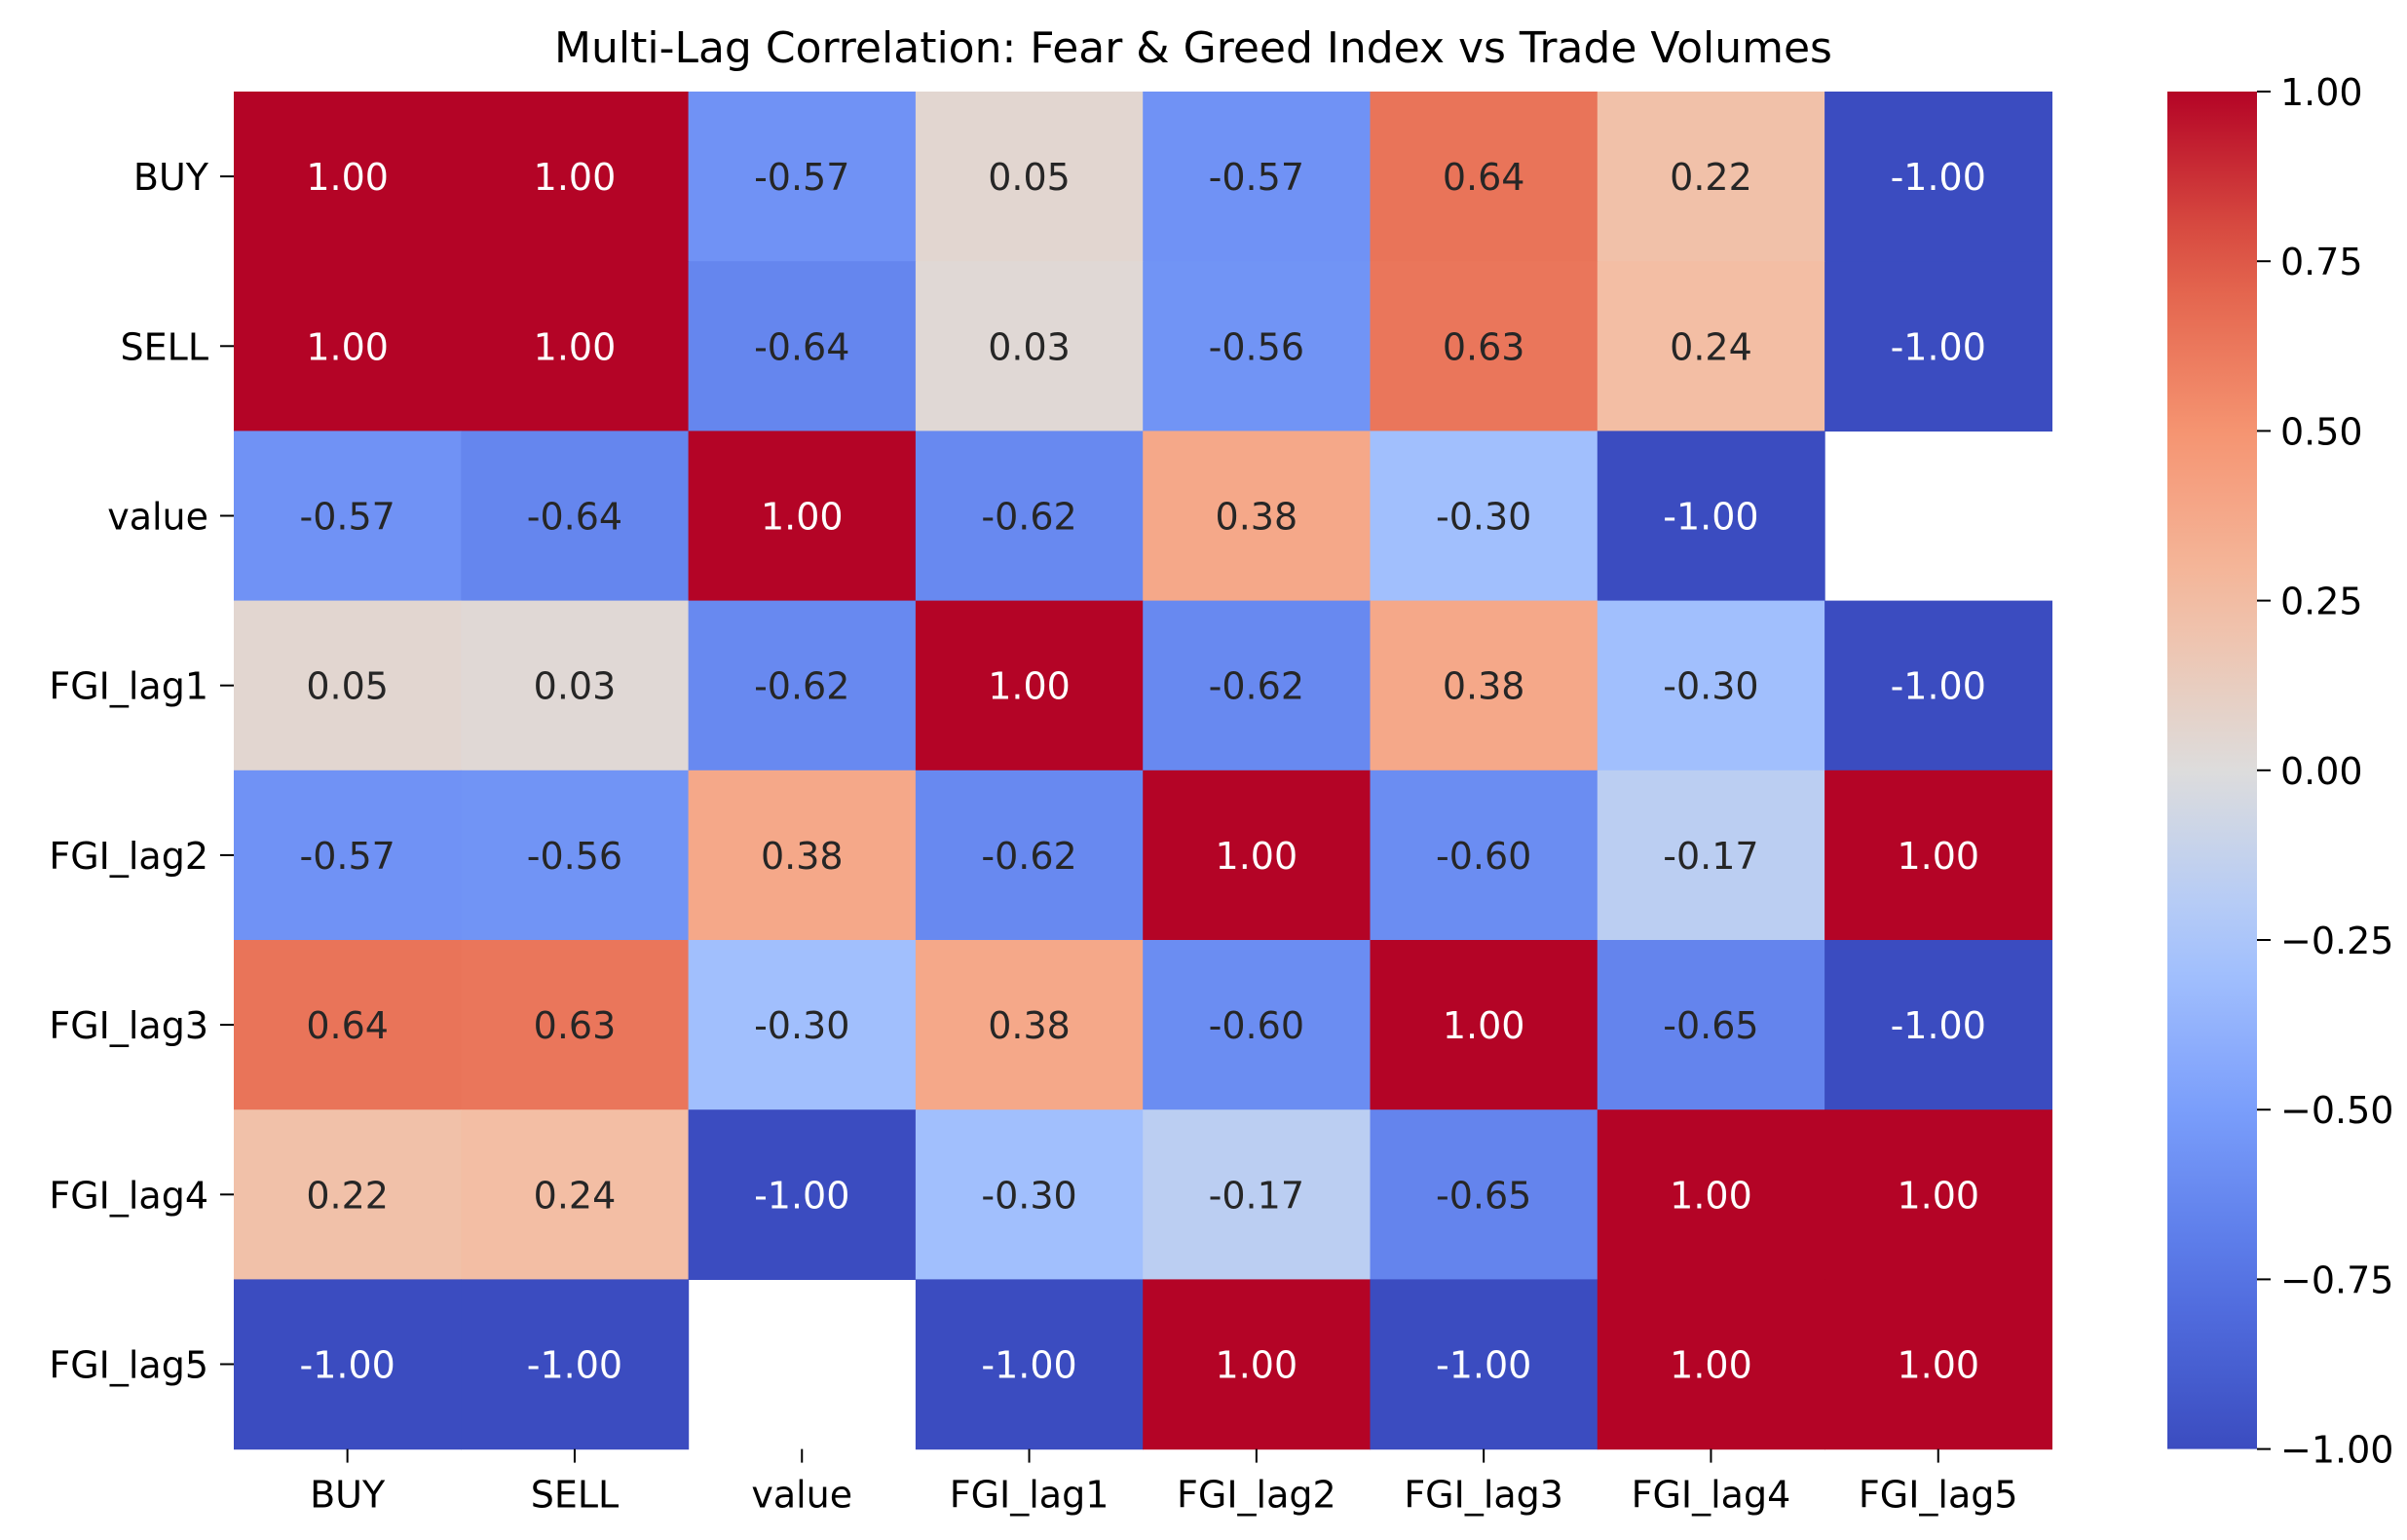 This screenshot has width=2407, height=1540. I want to click on colorbar-tick-label: 0.75, so click(2321, 262).